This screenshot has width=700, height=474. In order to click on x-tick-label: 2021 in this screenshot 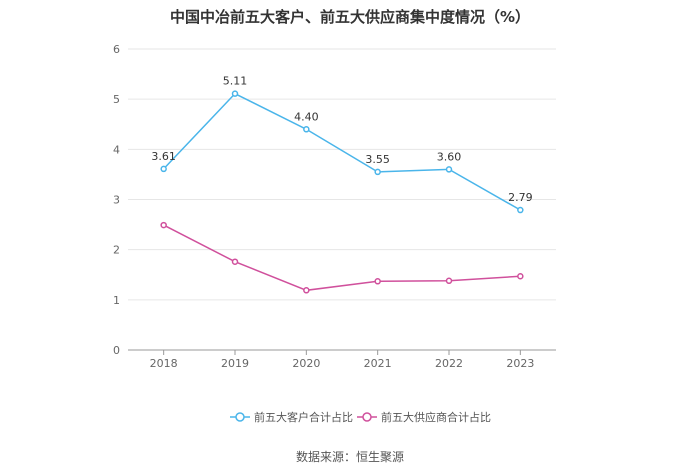, I will do `click(378, 363)`.